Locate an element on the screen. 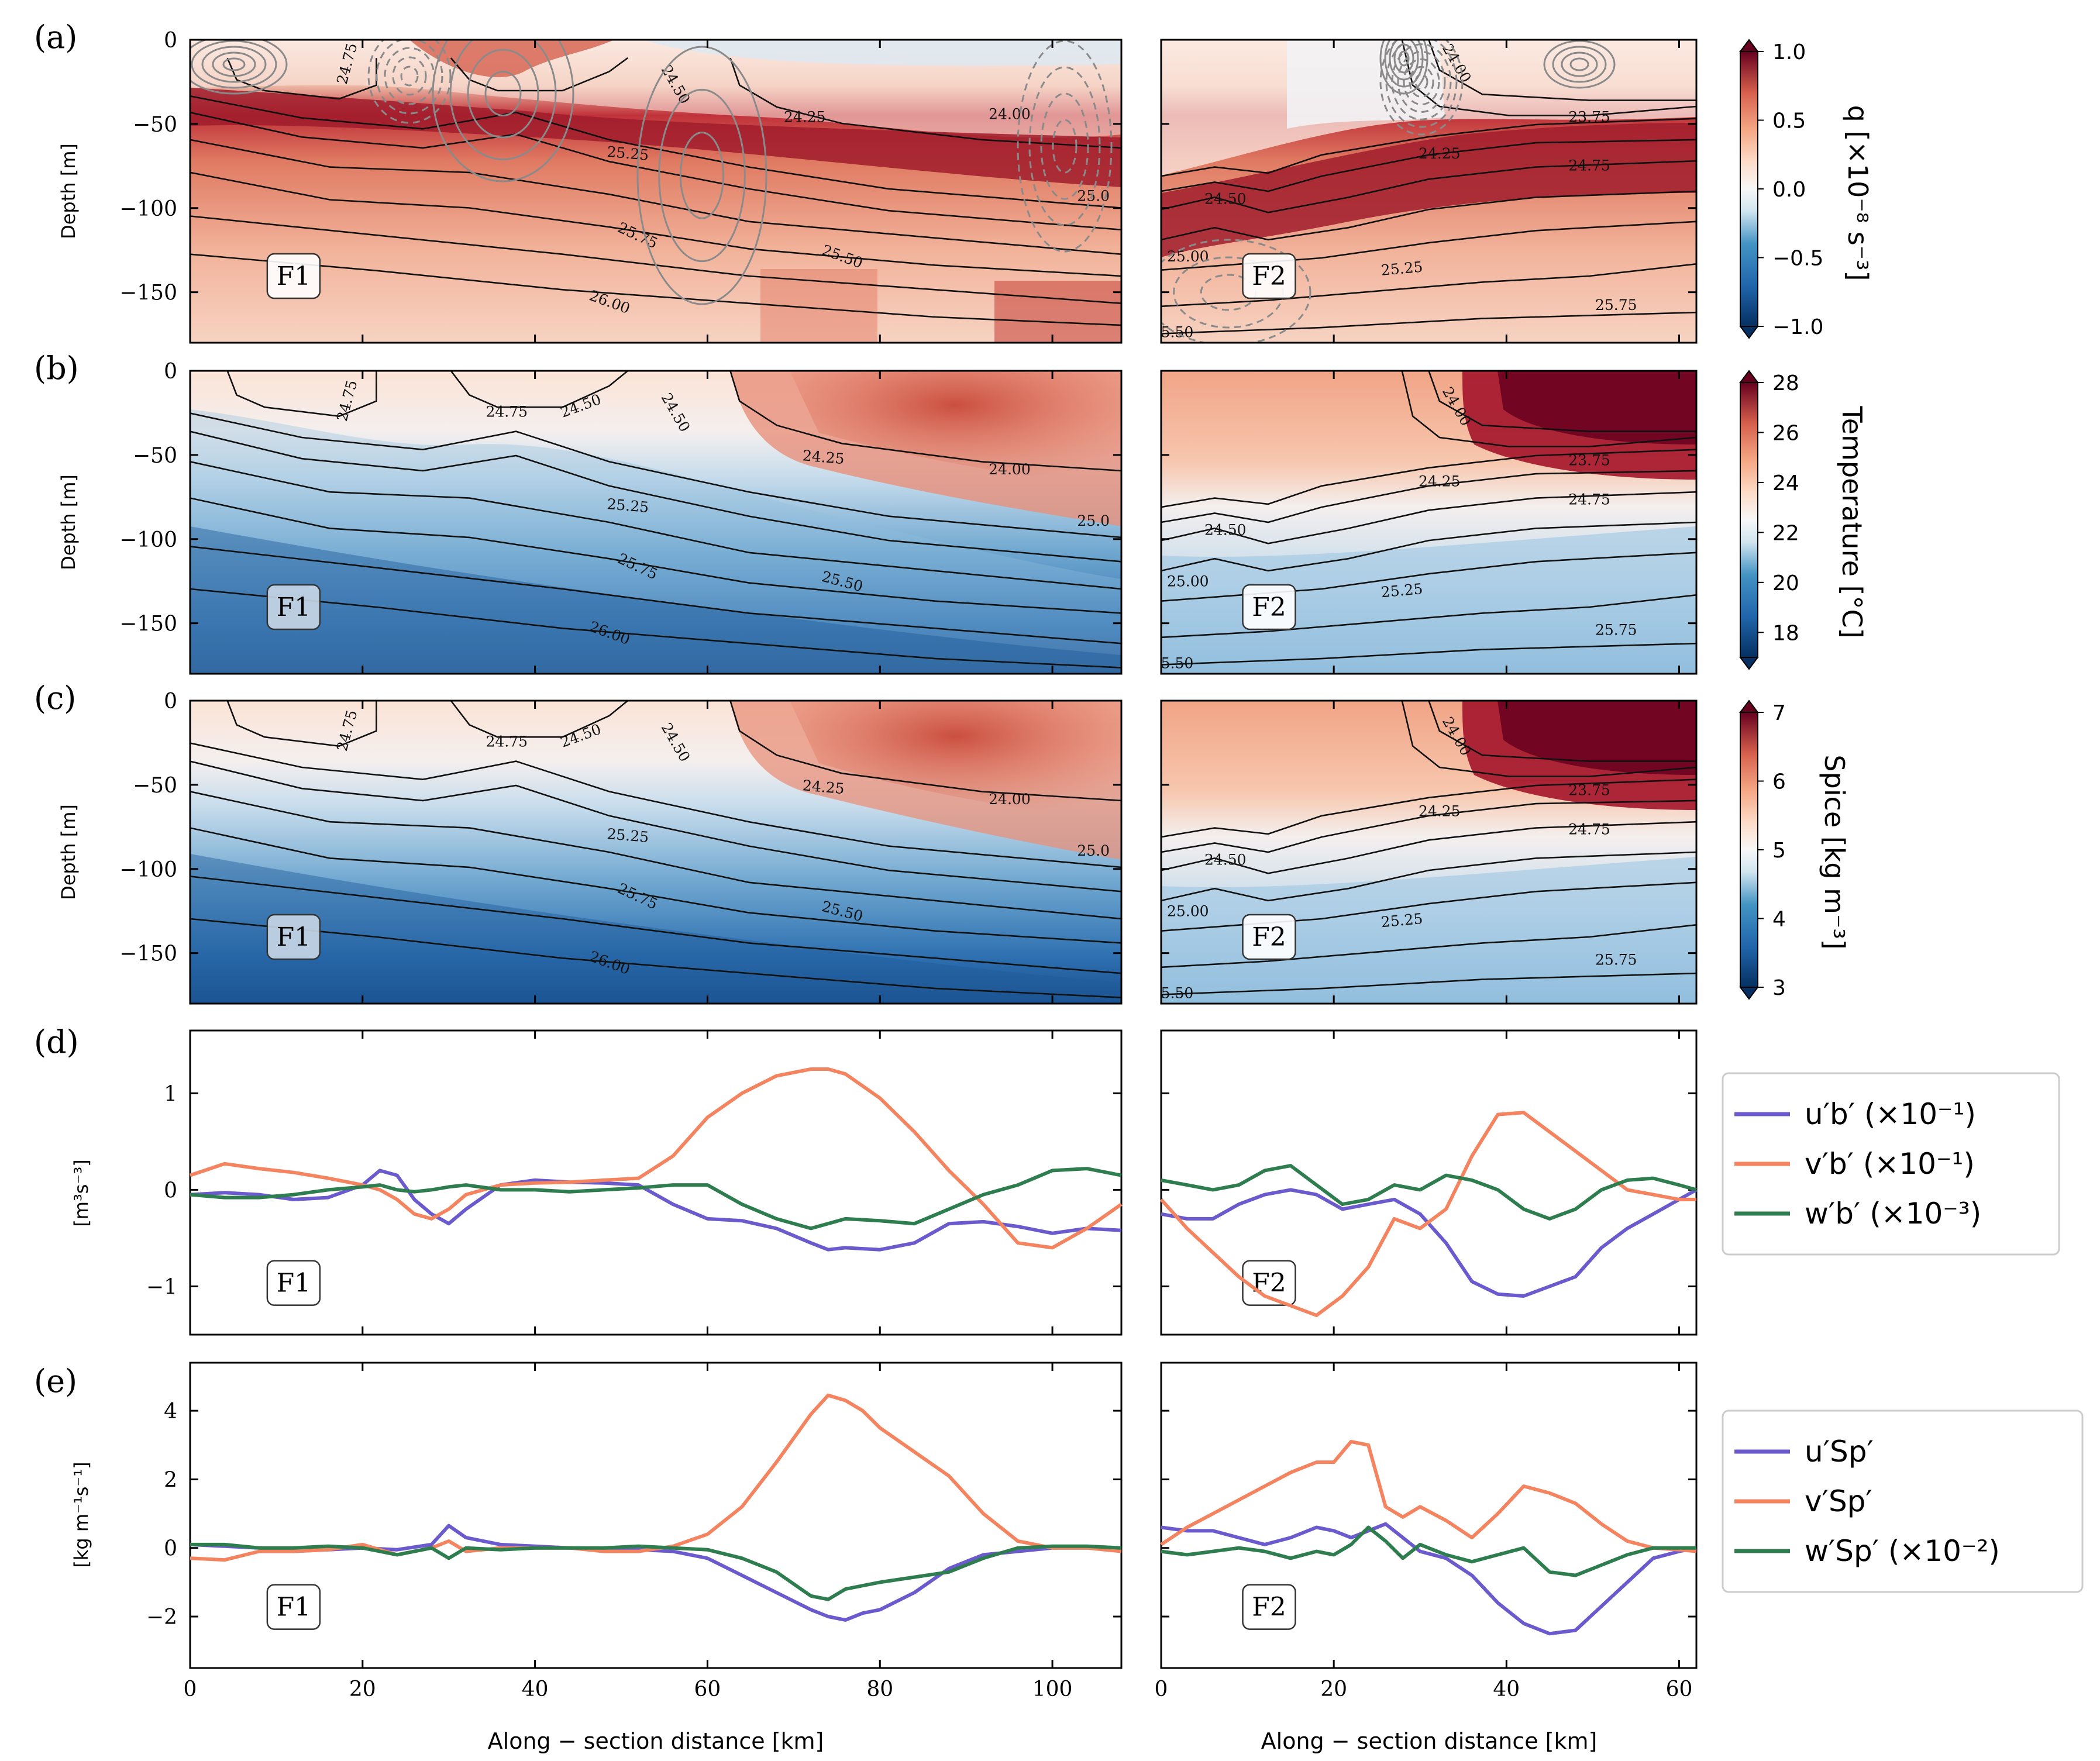 Image resolution: width=2100 pixels, height=1761 pixels. y-tick-label: −1 is located at coordinates (161, 1287).